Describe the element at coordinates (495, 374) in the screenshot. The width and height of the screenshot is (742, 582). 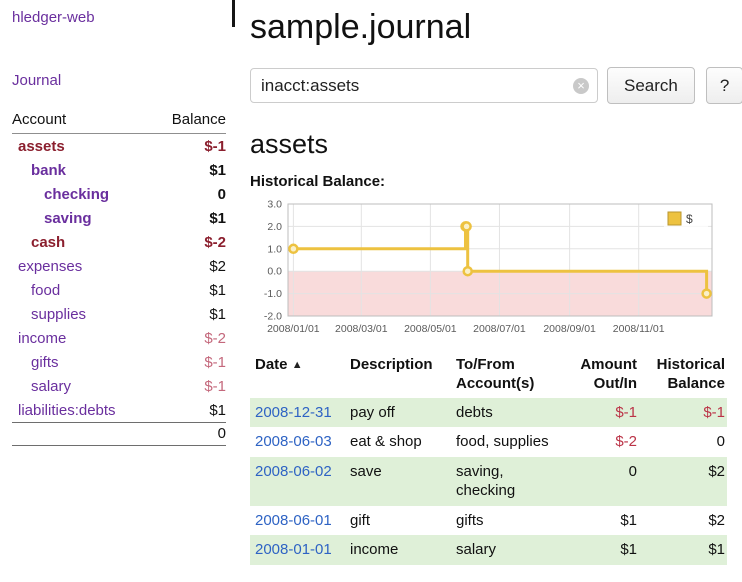
I see `register-header-accounts: To/From Account(s)` at that location.